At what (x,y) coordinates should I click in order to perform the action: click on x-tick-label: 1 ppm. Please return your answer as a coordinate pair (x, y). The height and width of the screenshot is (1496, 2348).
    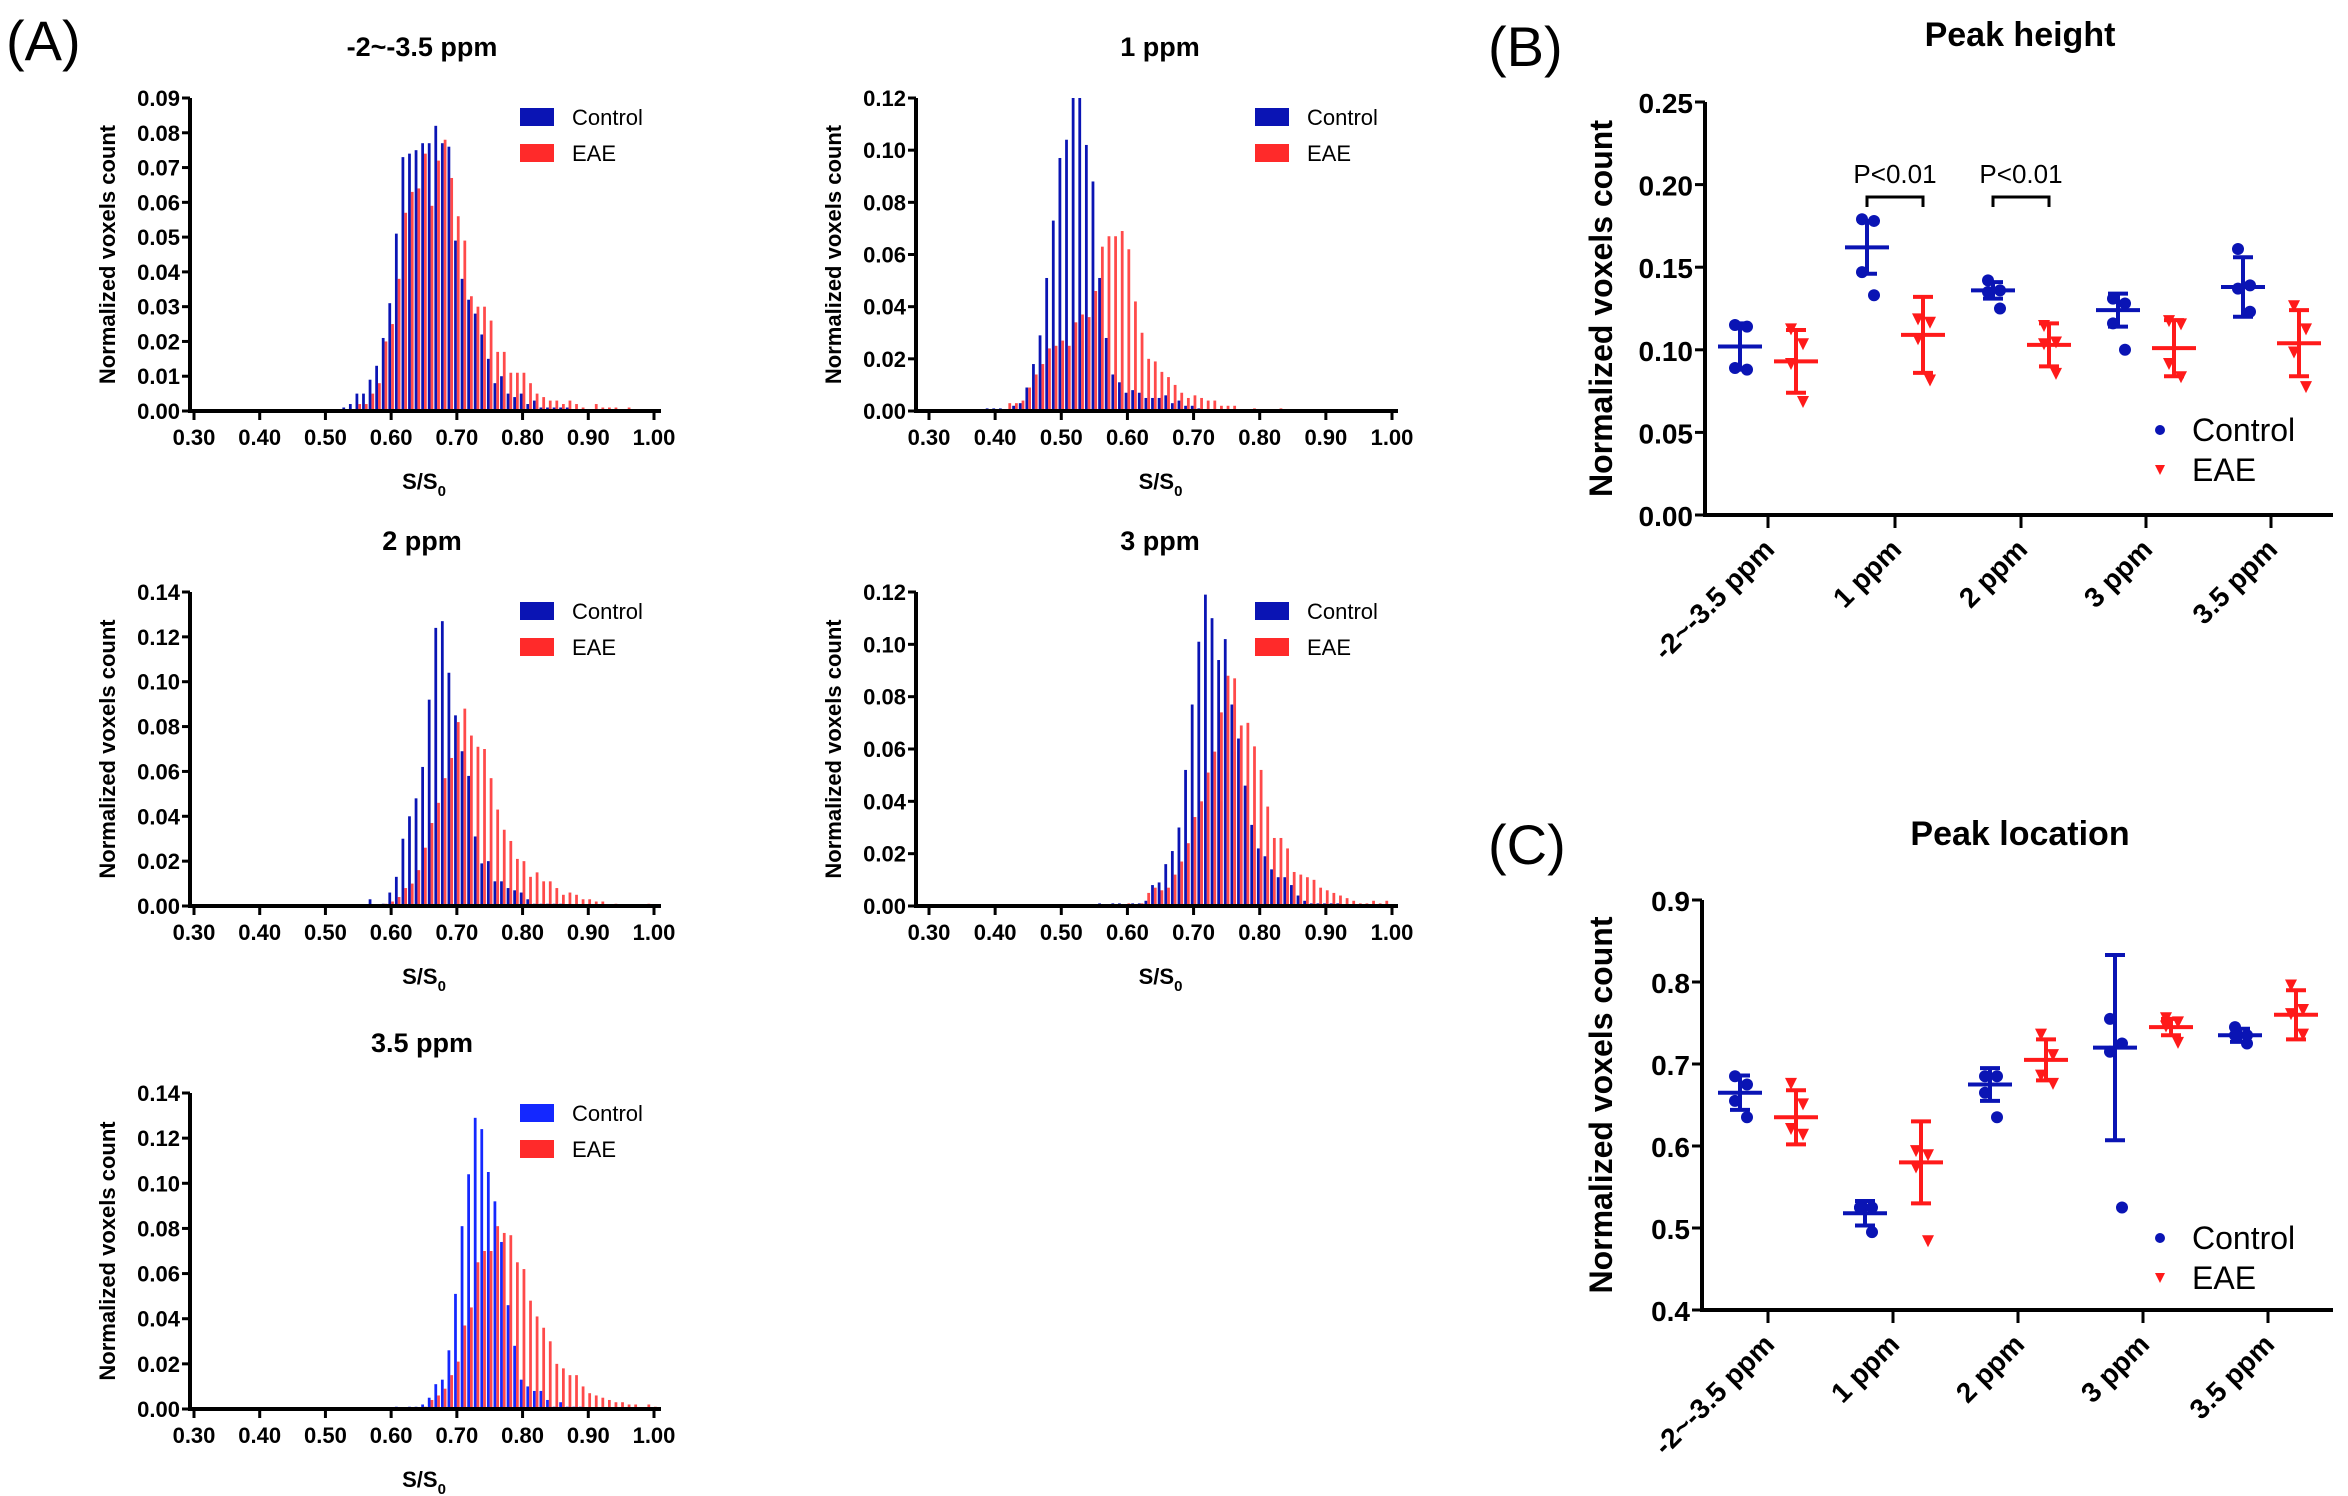
    Looking at the image, I should click on (1867, 573).